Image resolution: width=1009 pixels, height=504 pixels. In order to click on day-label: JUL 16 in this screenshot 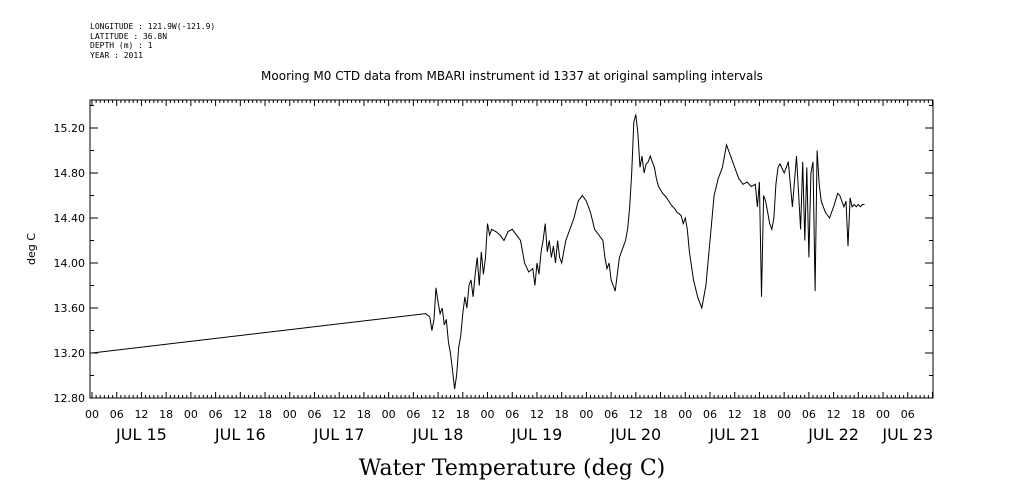, I will do `click(240, 434)`.